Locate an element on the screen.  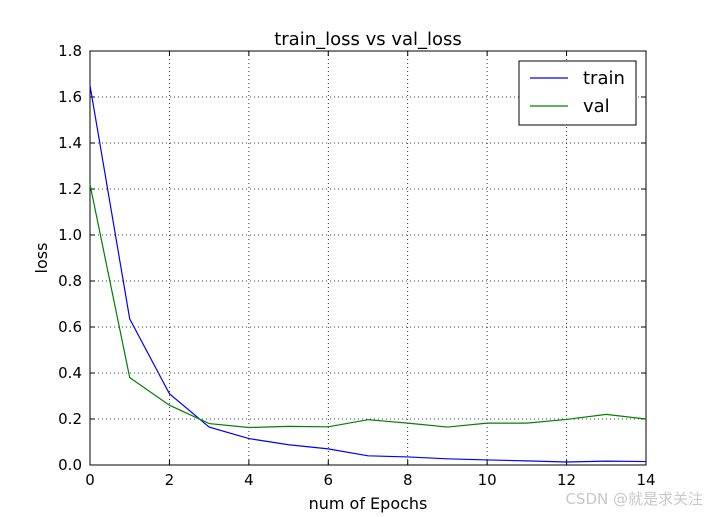
watermark: CSDN @就是求关注 is located at coordinates (634, 499).